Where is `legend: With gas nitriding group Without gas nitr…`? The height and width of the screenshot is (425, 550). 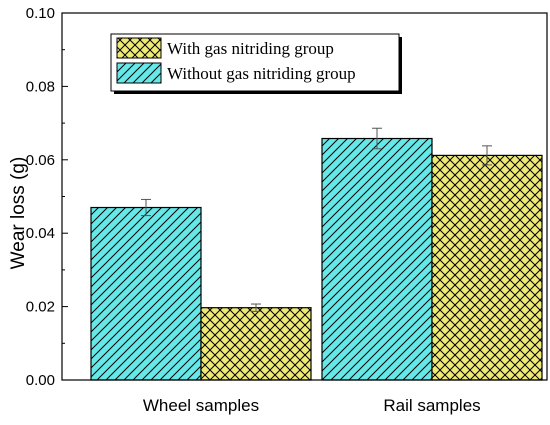
legend: With gas nitriding group Without gas nitr… is located at coordinates (256, 63).